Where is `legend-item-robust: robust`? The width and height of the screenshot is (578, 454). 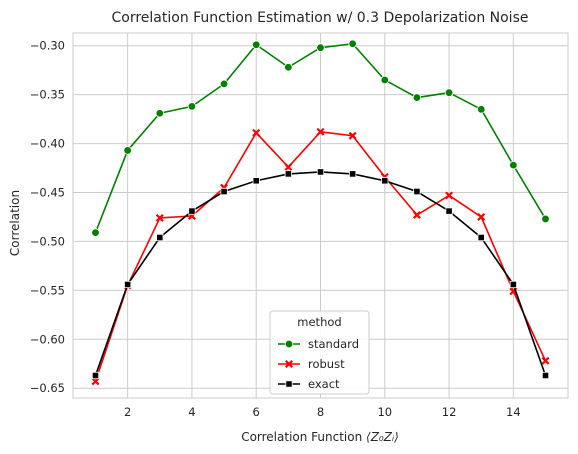 legend-item-robust: robust is located at coordinates (311, 364).